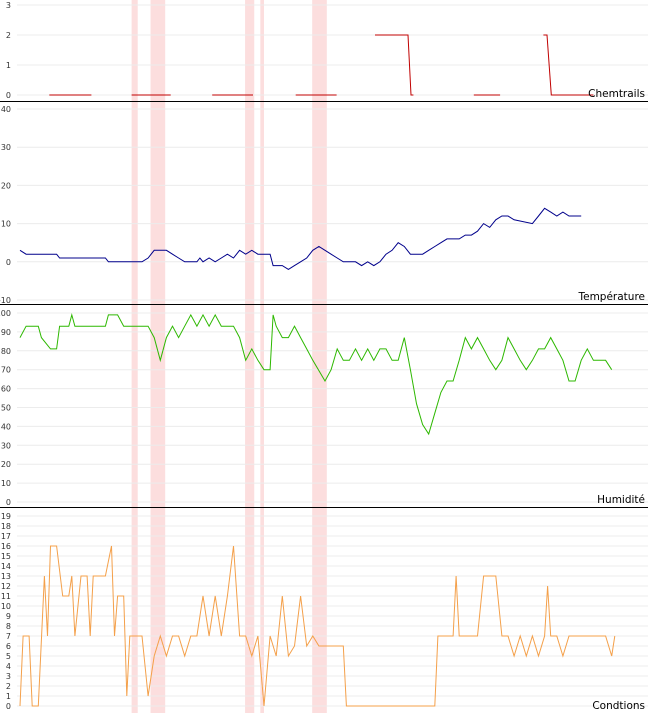 This screenshot has width=648, height=717. I want to click on y-tick-label: 19, so click(6, 516).